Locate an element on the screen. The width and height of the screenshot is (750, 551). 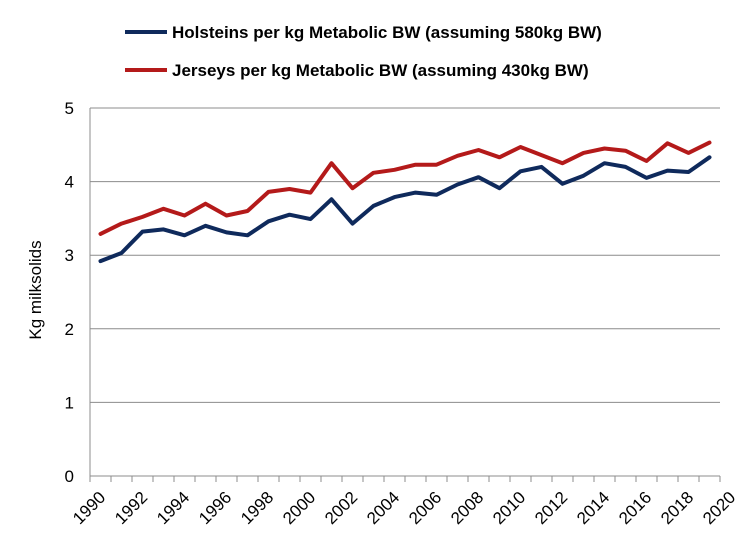
x-tick-label: 2000 is located at coordinates (299, 508).